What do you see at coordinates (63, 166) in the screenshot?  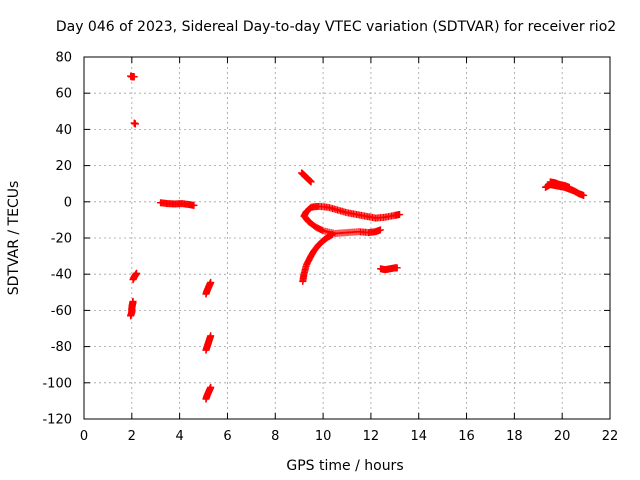 I see `y-tick-label: 20` at bounding box center [63, 166].